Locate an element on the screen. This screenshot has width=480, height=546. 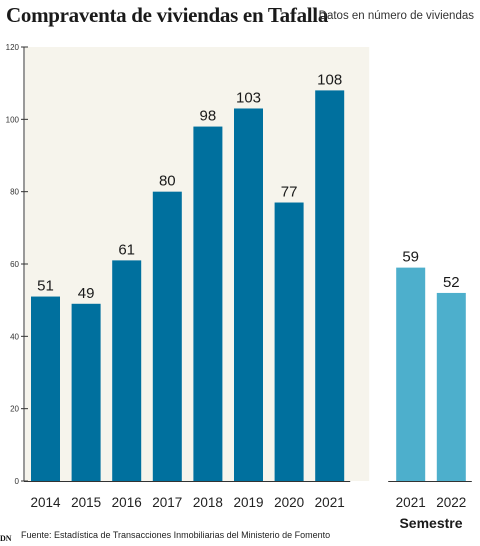
y-axis: 0 20 40 60 80 100 120 is located at coordinates (17, 264).